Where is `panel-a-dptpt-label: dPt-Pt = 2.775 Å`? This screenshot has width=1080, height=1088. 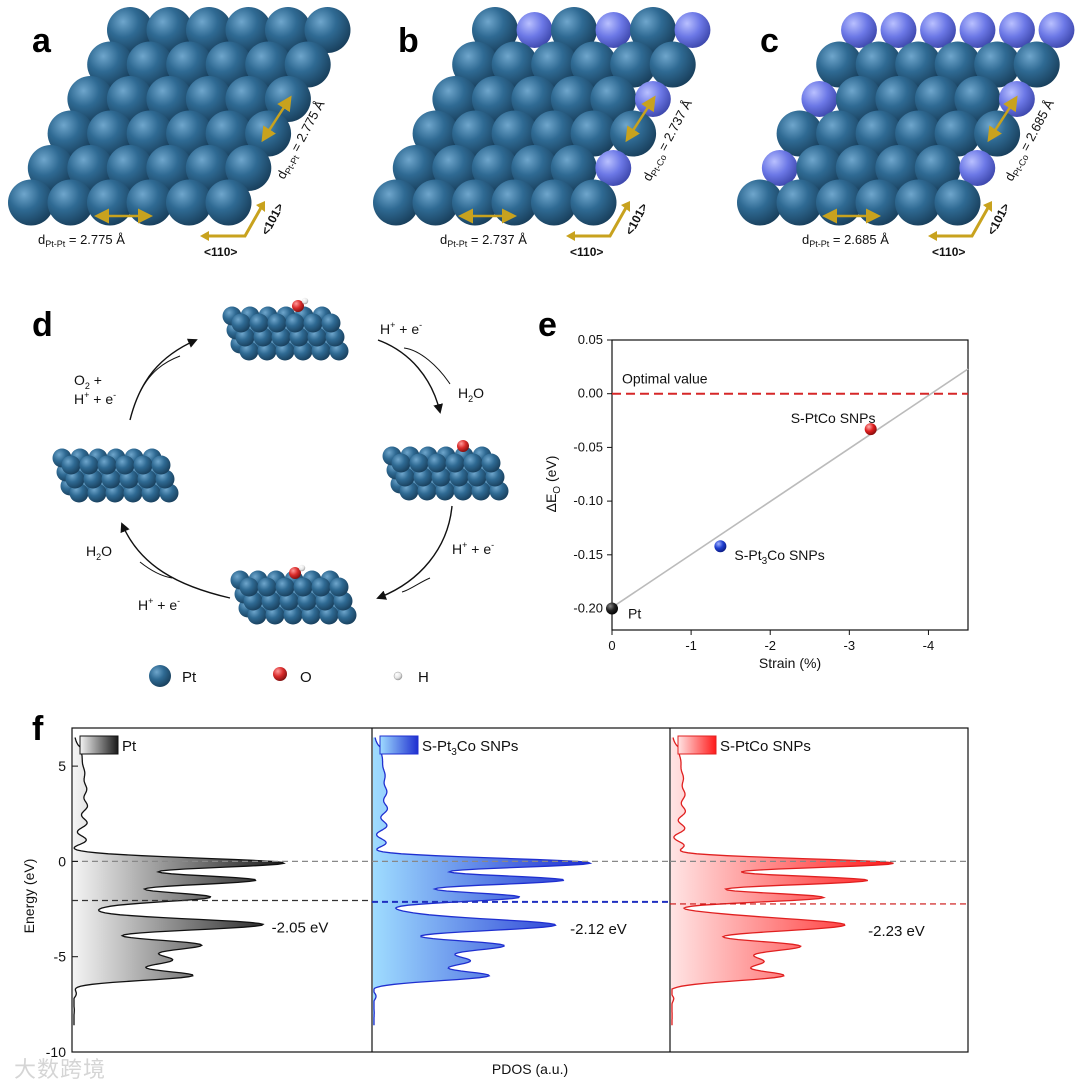 panel-a-dptpt-label: dPt-Pt = 2.775 Å is located at coordinates (81, 240).